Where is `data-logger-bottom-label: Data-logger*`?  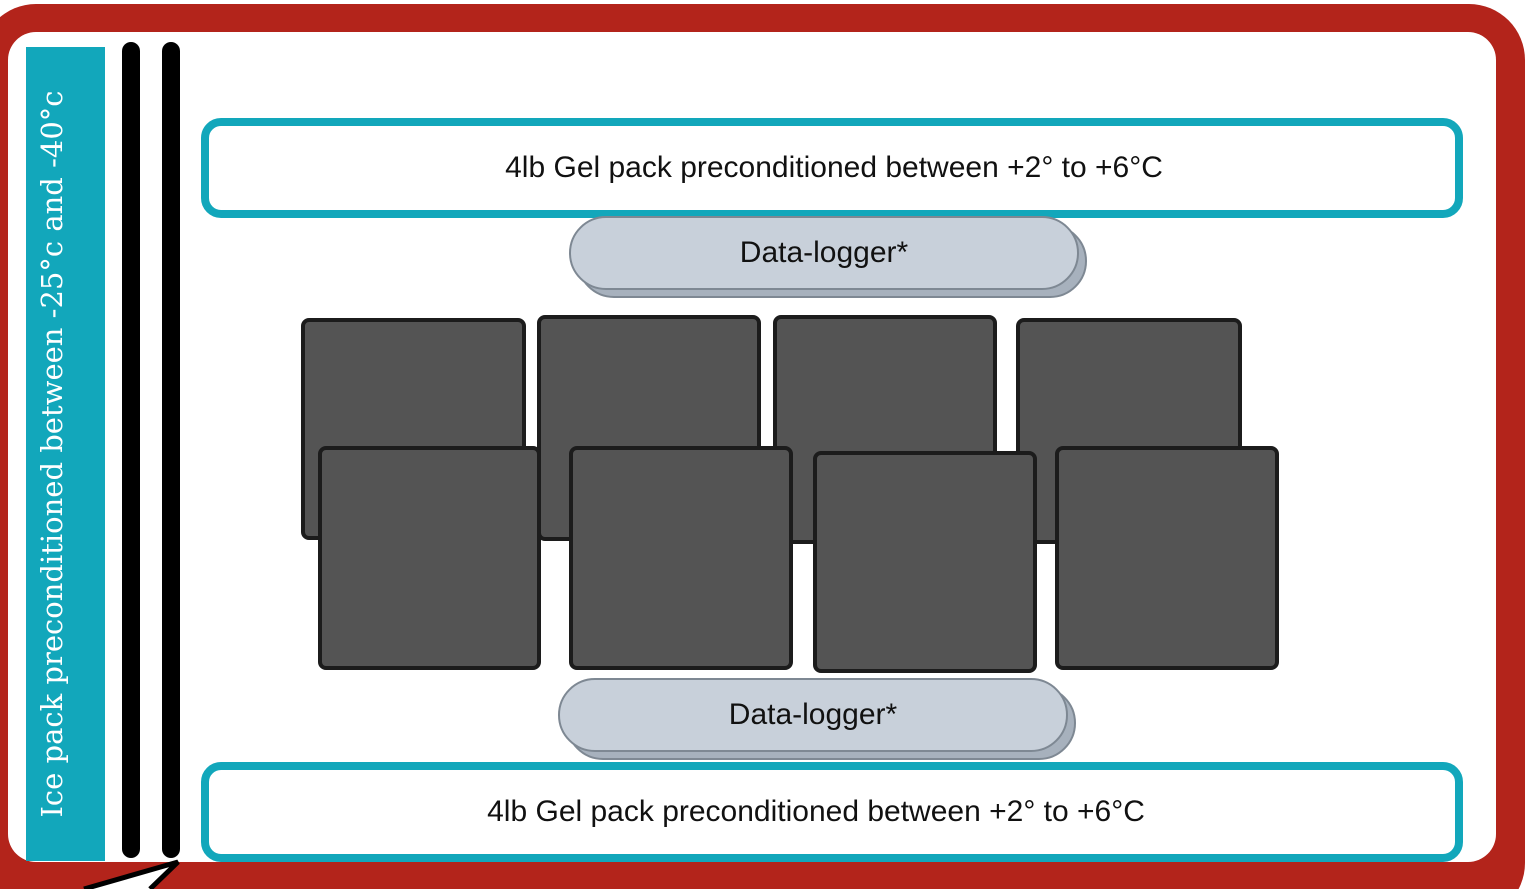 data-logger-bottom-label: Data-logger* is located at coordinates (813, 714).